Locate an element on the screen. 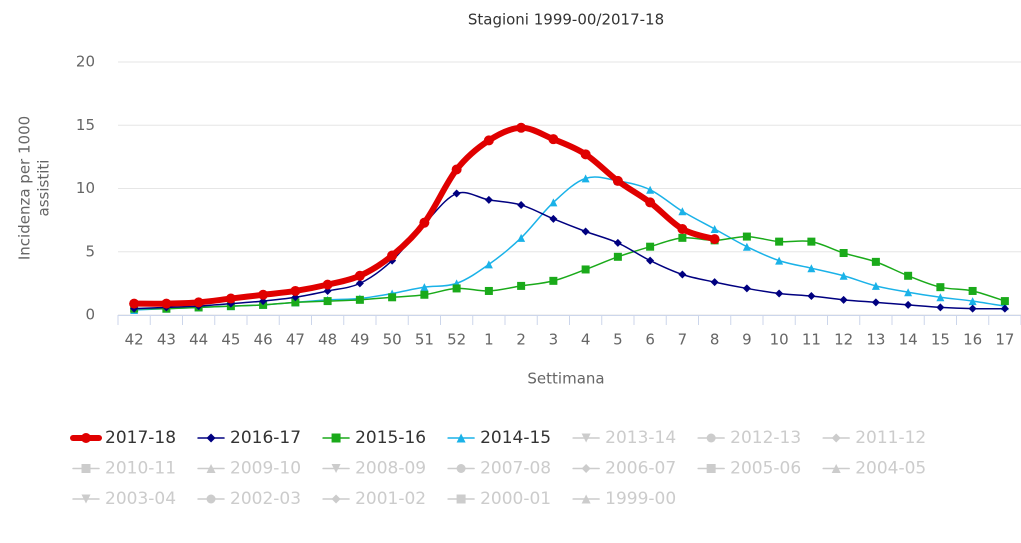 The image size is (1021, 543). y-tick-label: 5 is located at coordinates (90, 251).